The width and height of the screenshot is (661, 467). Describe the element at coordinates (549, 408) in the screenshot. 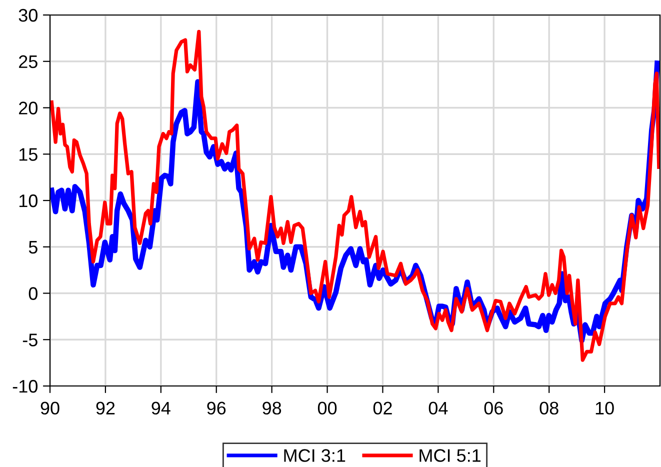

I see `x-tick-label: 08` at that location.